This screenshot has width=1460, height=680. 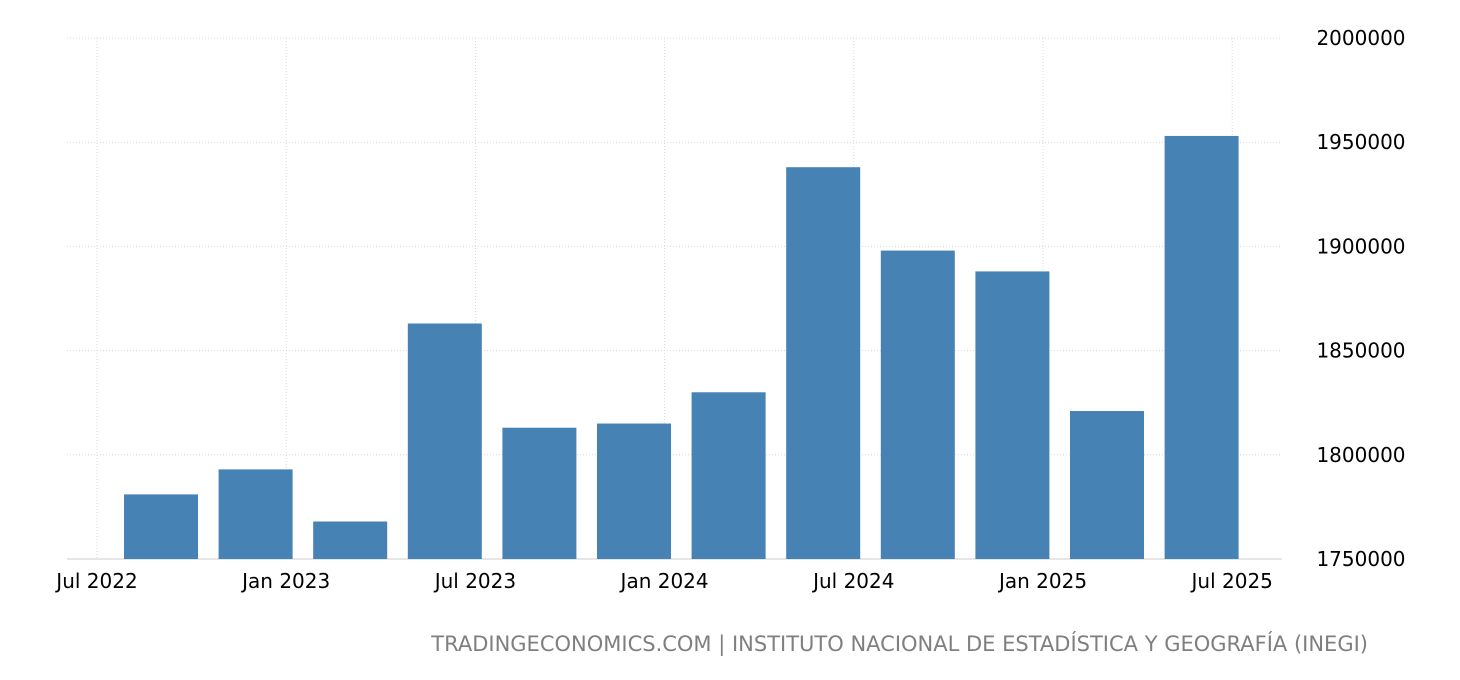 I want to click on y-tick-label: 1950000, so click(x=1360, y=142).